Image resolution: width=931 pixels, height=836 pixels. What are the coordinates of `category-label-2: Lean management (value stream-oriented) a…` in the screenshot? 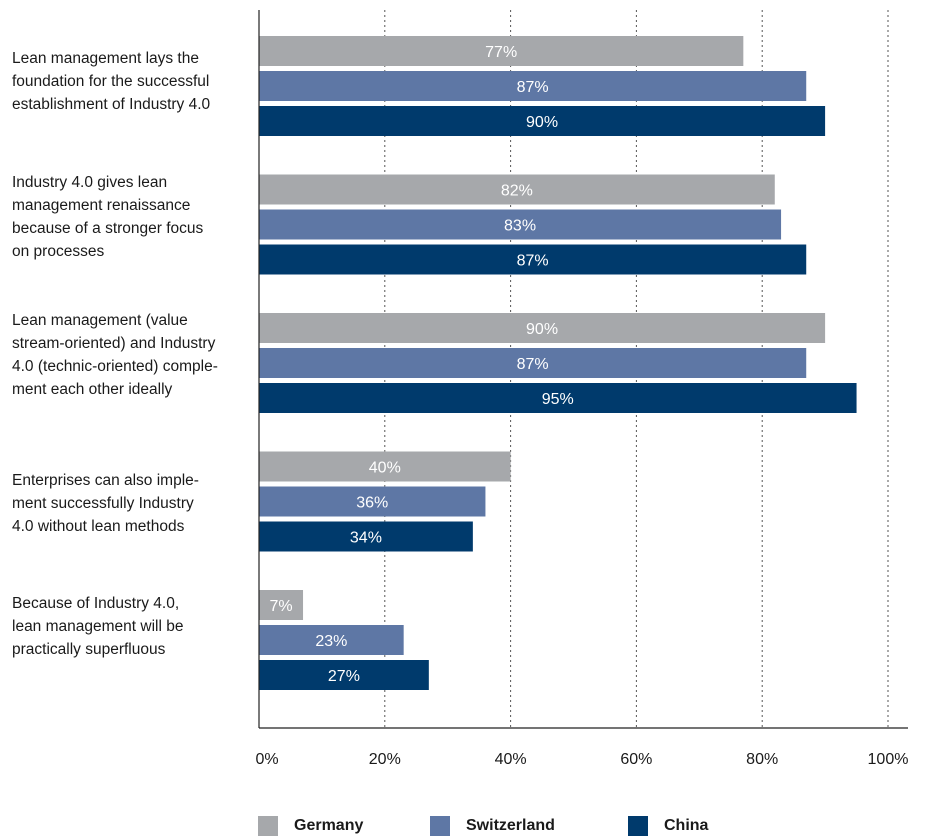 It's located at (132, 355).